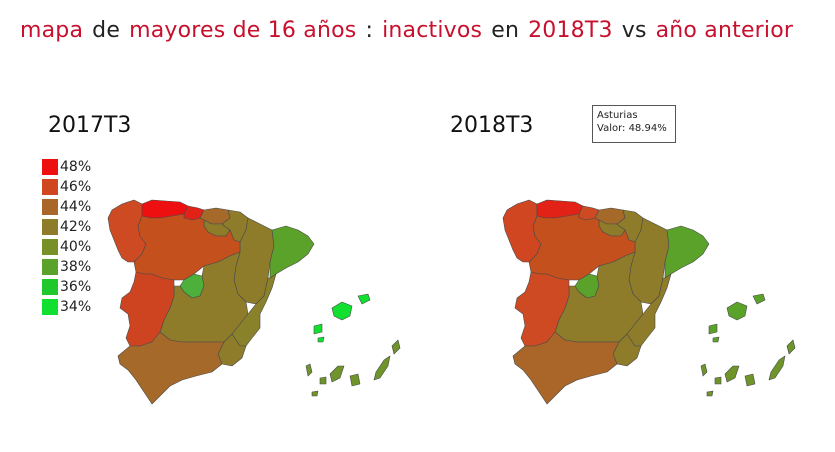  Describe the element at coordinates (505, 30) in the screenshot. I see `title-part-en: en` at that location.